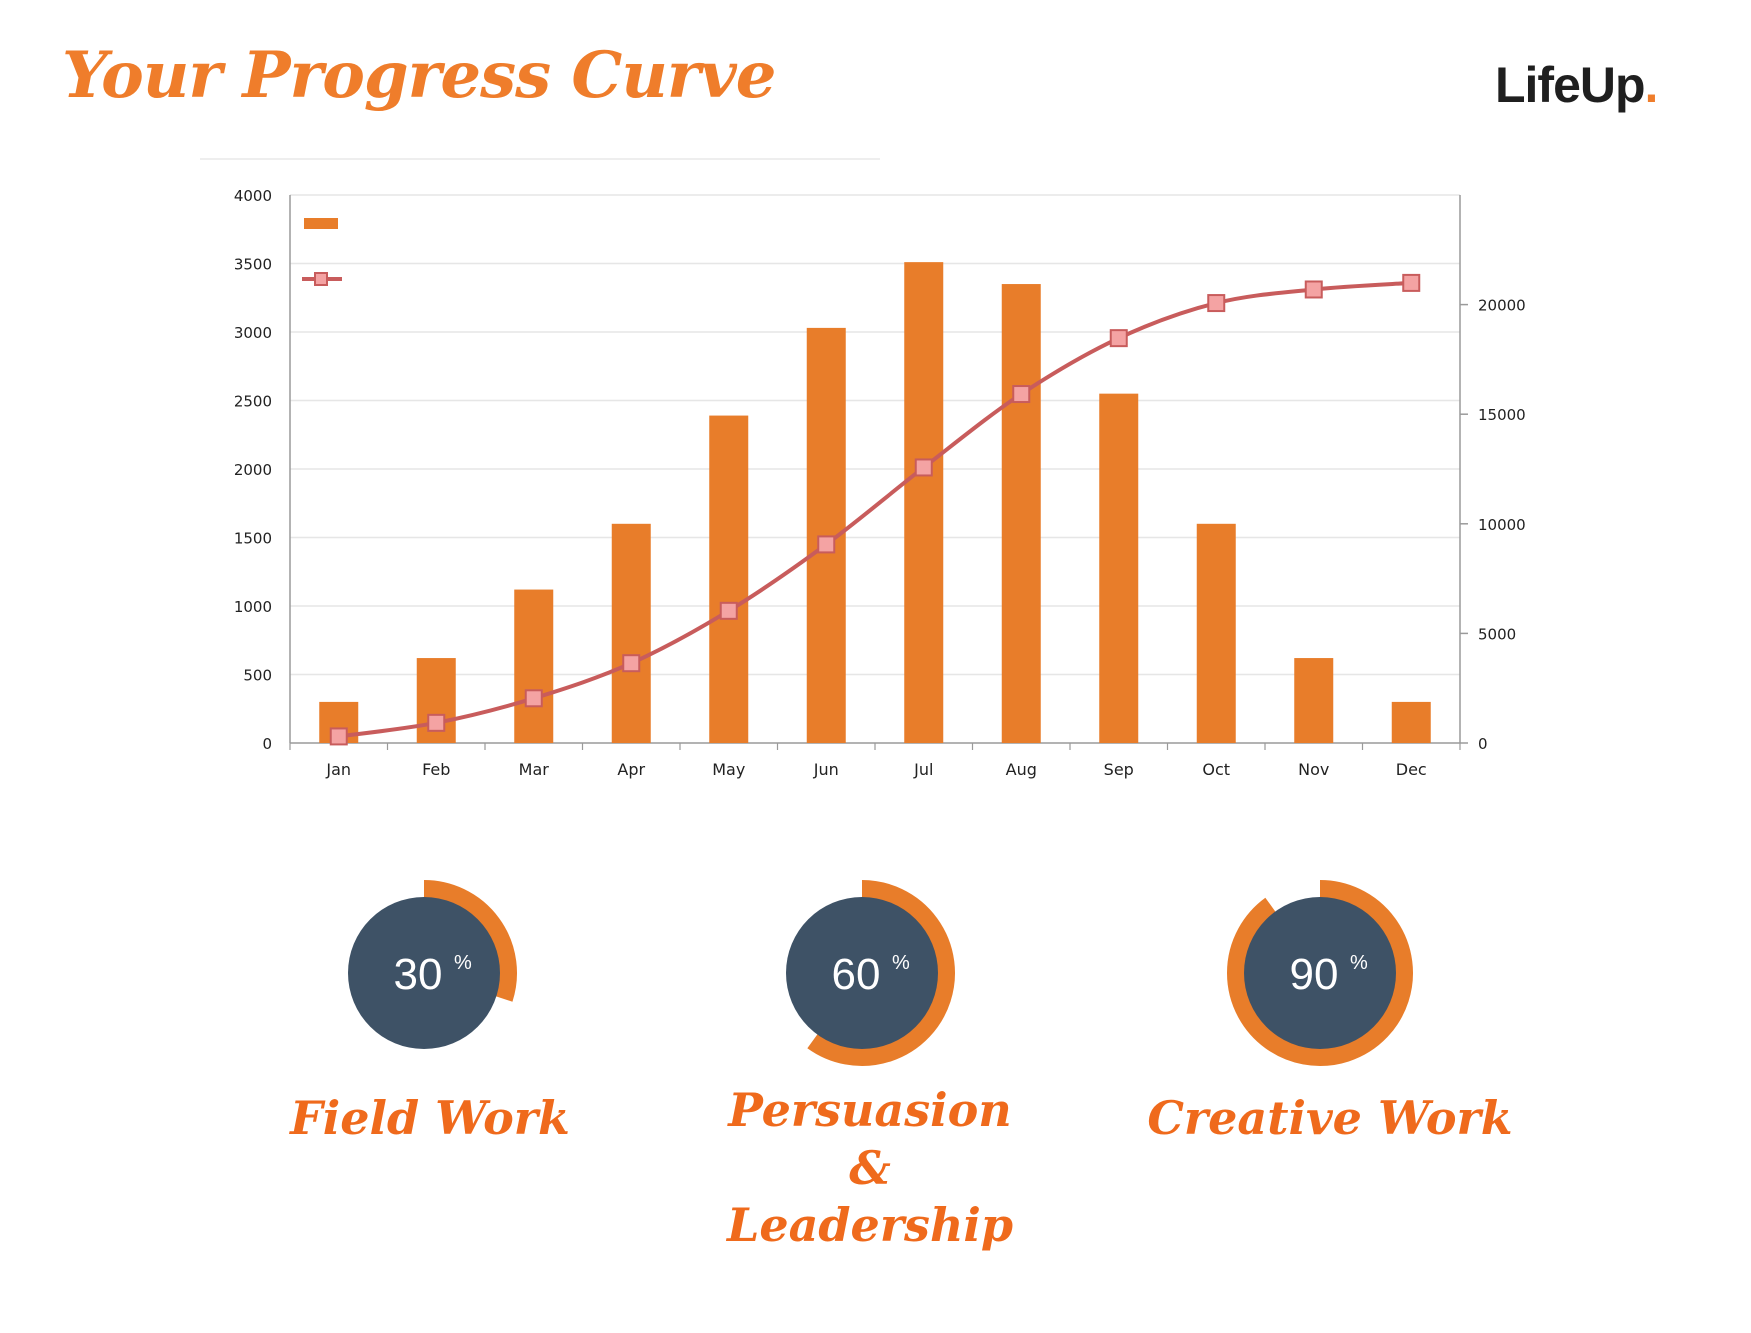 The width and height of the screenshot is (1751, 1333). I want to click on x-axis-label: Dec, so click(1411, 769).